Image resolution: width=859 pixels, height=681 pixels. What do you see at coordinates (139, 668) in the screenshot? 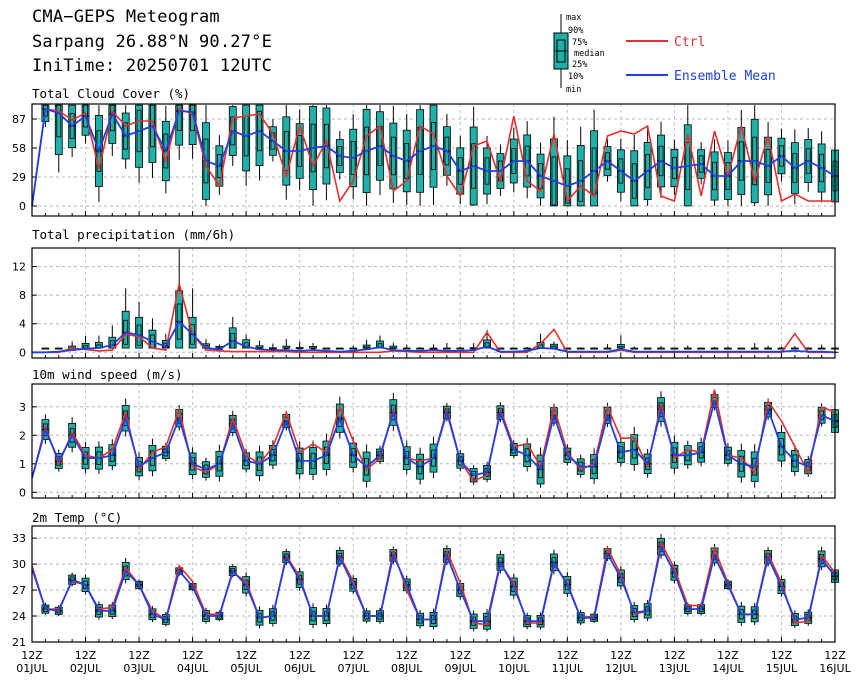
I see `x-tick-date: 03JUL` at bounding box center [139, 668].